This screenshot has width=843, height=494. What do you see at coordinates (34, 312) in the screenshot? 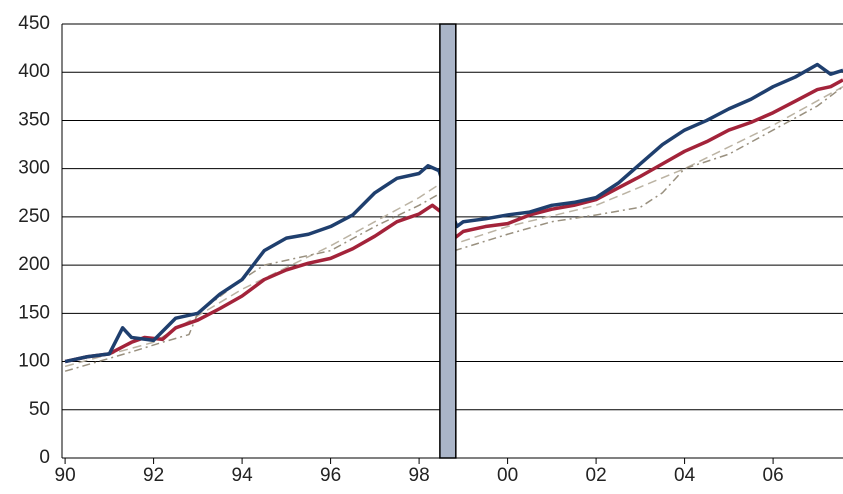
I see `y-tick-label: 150` at bounding box center [34, 312].